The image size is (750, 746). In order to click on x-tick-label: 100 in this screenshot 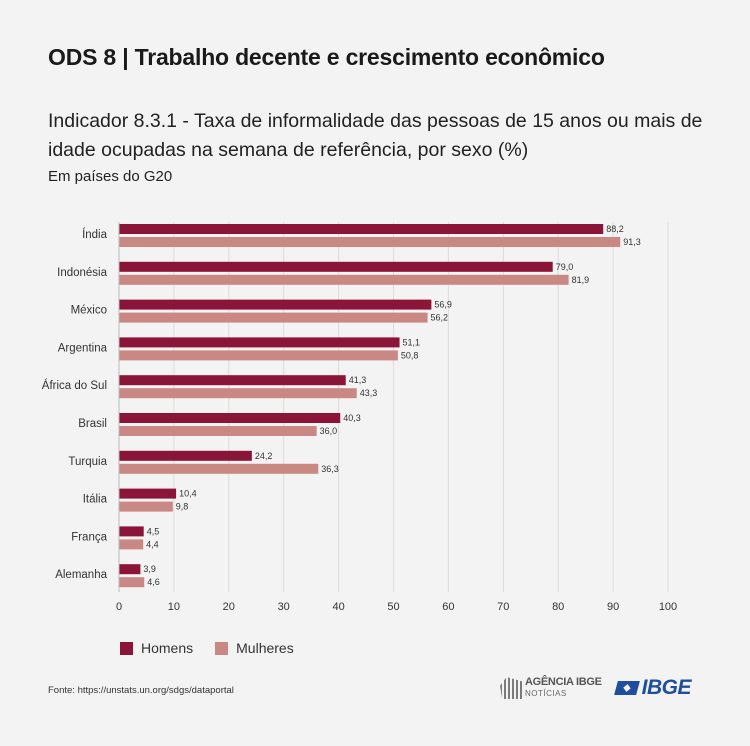, I will do `click(668, 607)`.